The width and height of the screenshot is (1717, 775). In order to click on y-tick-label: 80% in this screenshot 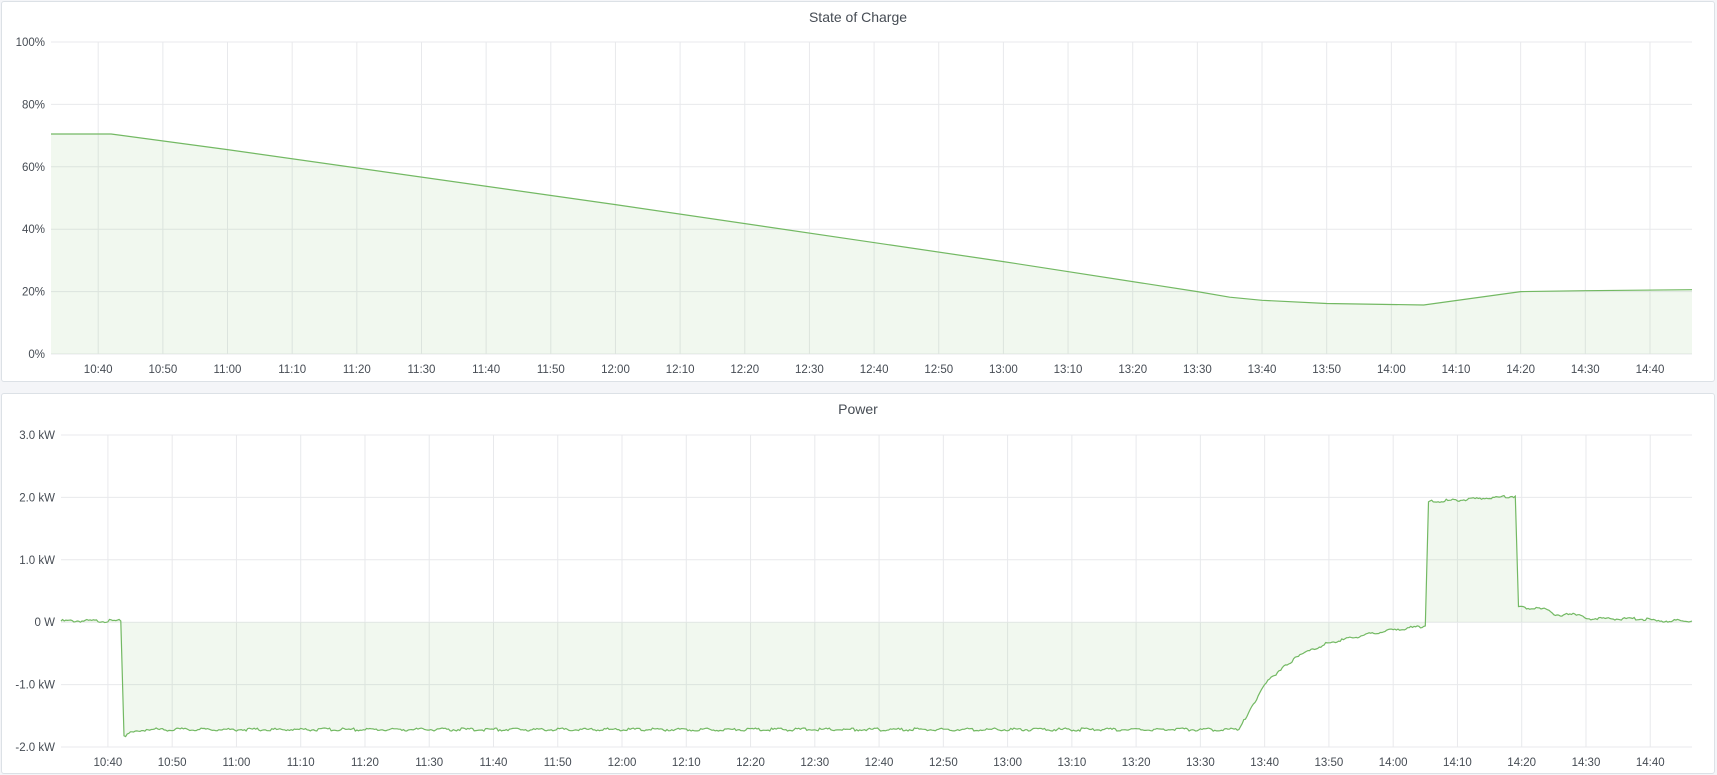, I will do `click(33, 105)`.